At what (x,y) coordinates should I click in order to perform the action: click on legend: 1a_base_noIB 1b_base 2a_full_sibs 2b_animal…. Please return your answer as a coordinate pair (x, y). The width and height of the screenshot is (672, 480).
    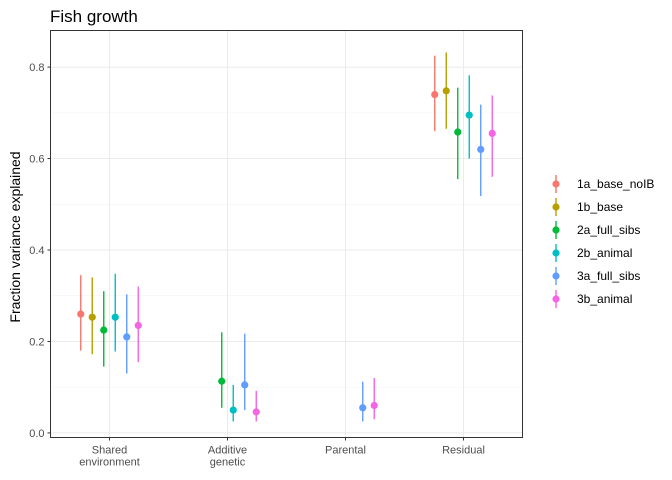
    Looking at the image, I should click on (603, 241).